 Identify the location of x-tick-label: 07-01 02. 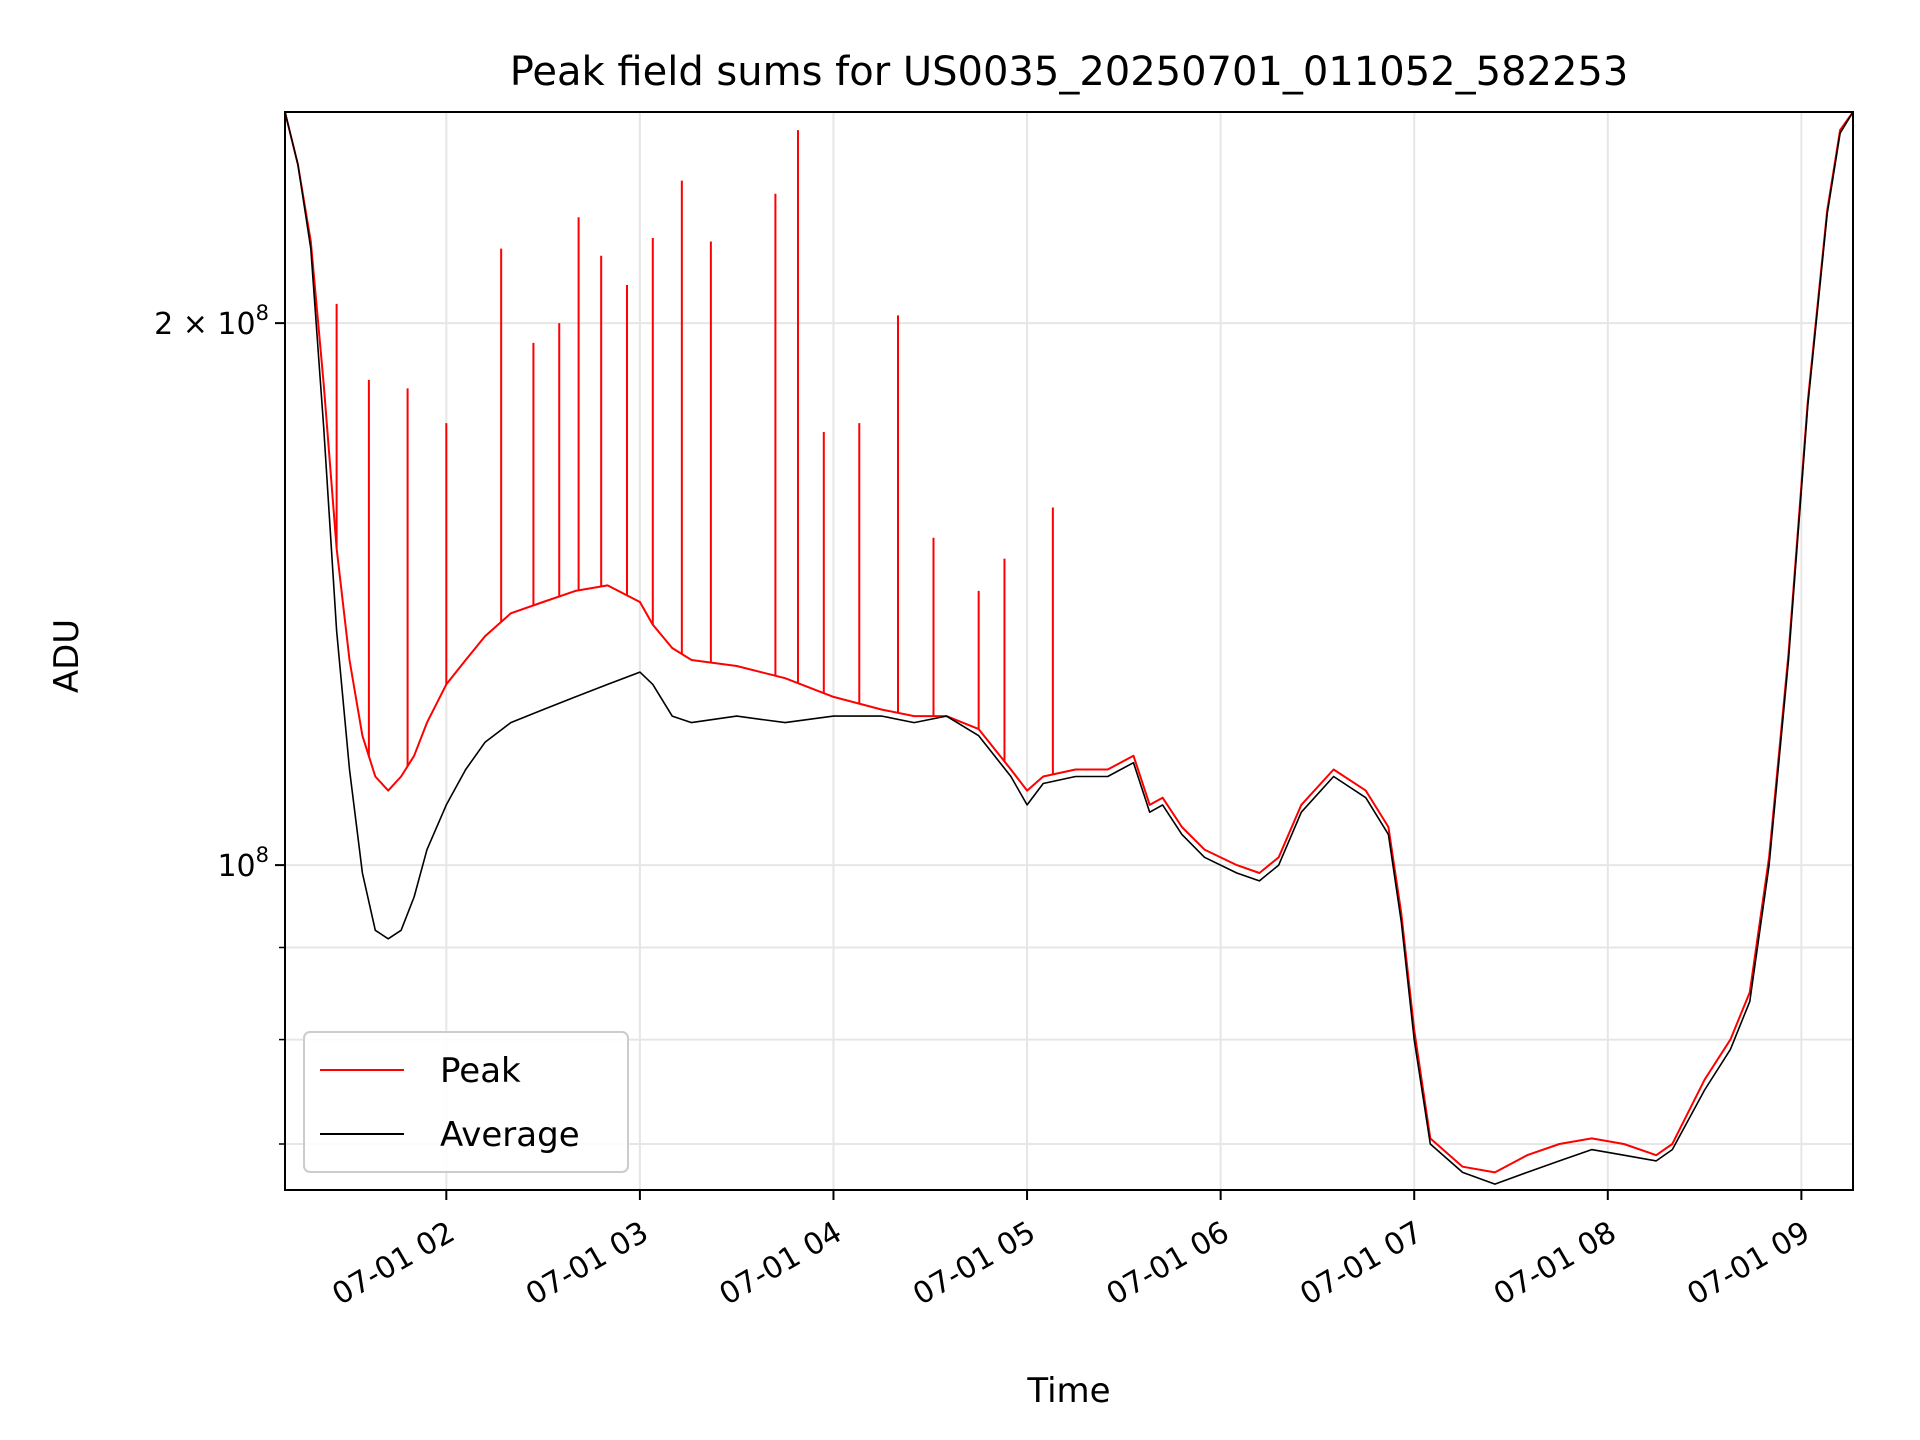
(393, 1264).